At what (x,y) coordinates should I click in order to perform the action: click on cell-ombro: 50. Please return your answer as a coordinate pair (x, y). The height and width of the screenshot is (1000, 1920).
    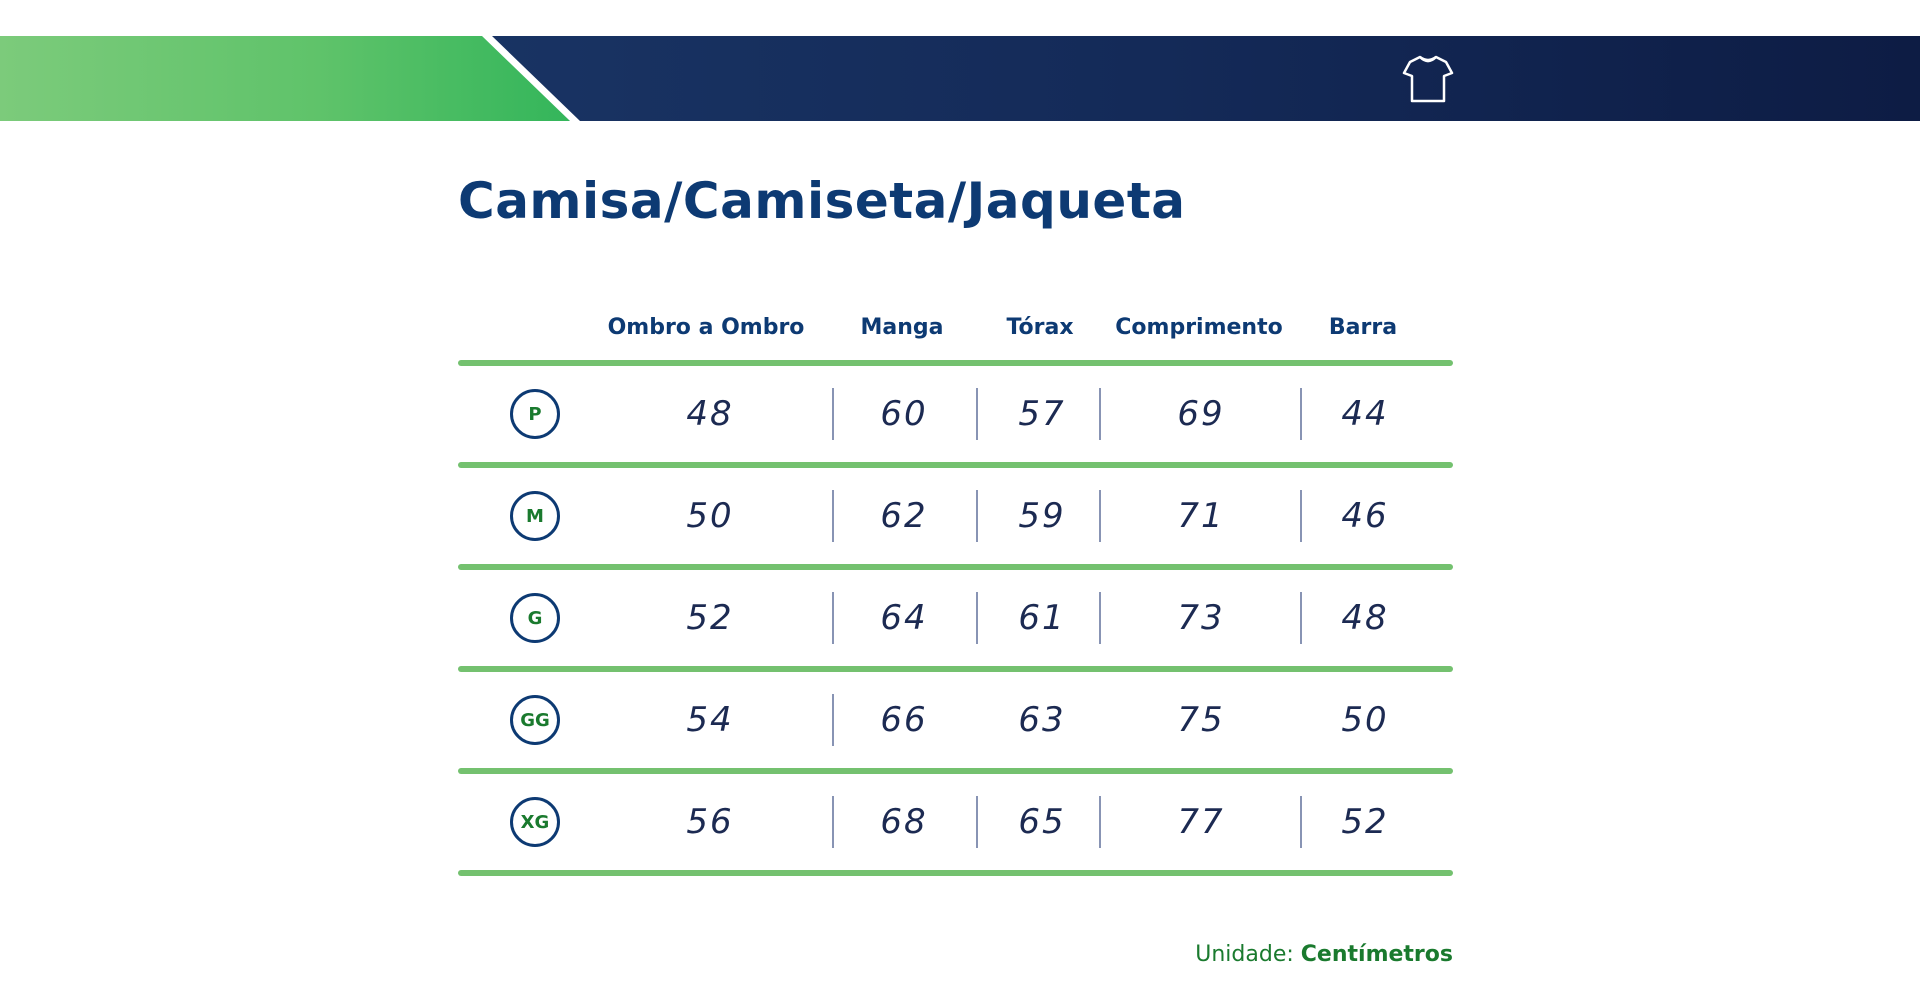
    Looking at the image, I should click on (710, 516).